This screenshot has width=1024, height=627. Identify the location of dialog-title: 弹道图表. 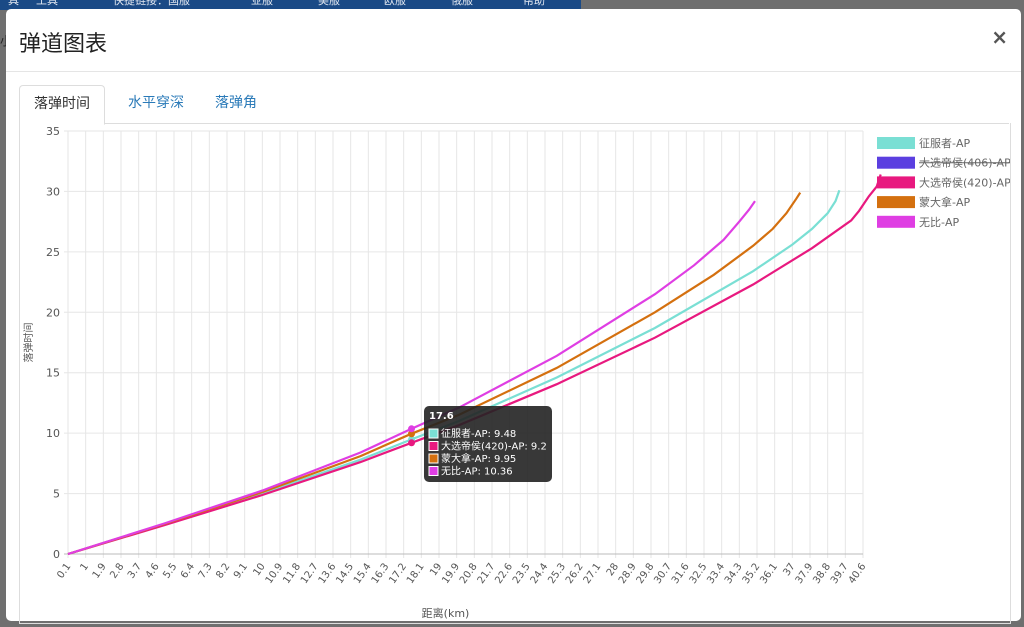
(63, 44).